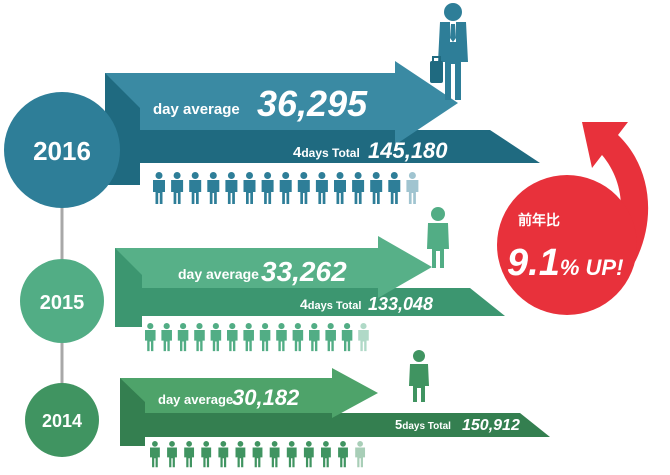 The width and height of the screenshot is (670, 475). I want to click on year-circle-2015, so click(62, 301).